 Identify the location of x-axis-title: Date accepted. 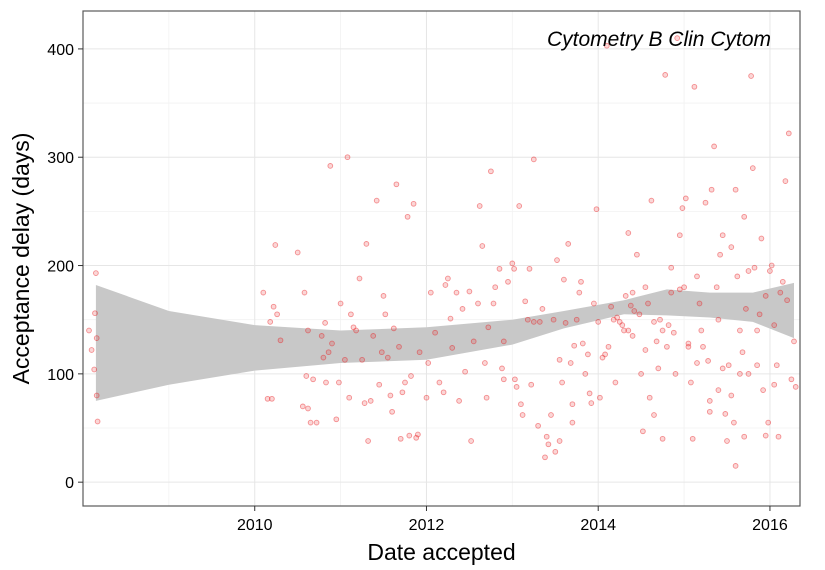
(441, 552).